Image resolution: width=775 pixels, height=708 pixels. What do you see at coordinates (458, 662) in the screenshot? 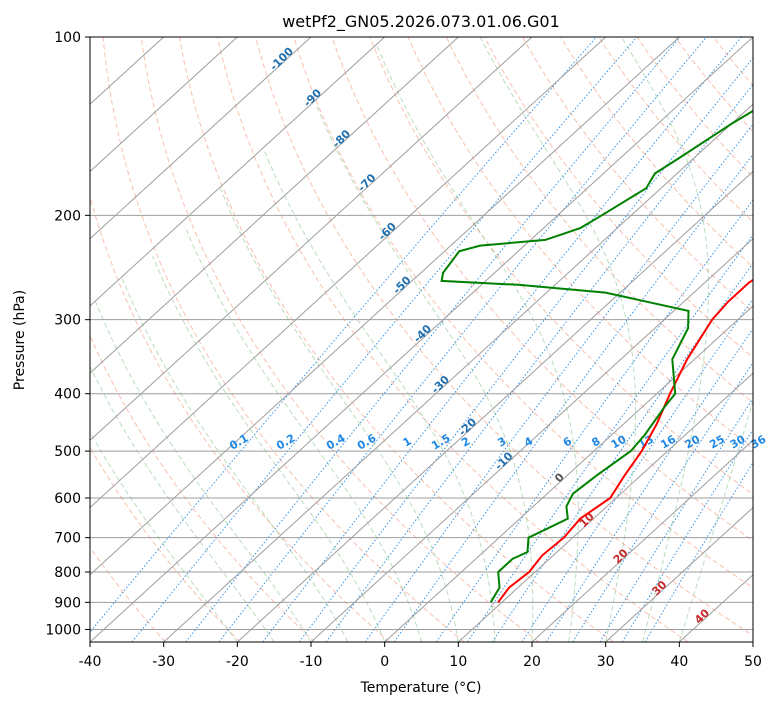
I see `x-tick-label: 10` at bounding box center [458, 662].